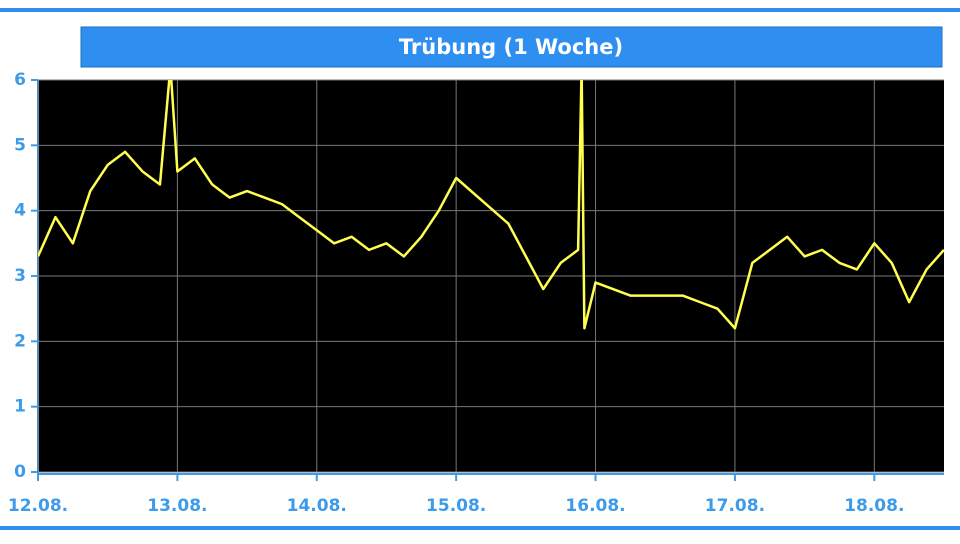  I want to click on x-tick-label: 18.08., so click(874, 506).